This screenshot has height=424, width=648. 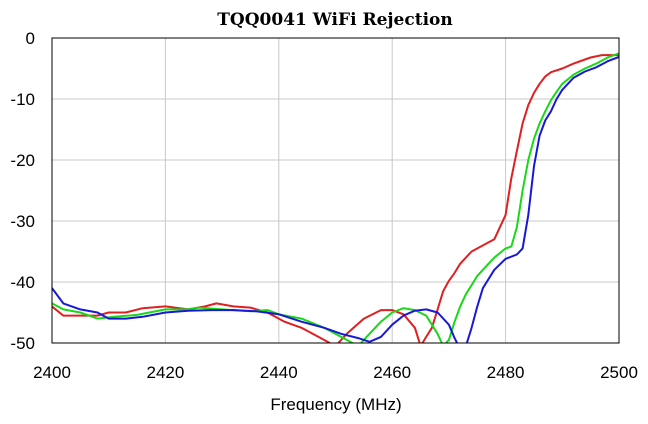 I want to click on x-tick-label: 2420, so click(x=165, y=372).